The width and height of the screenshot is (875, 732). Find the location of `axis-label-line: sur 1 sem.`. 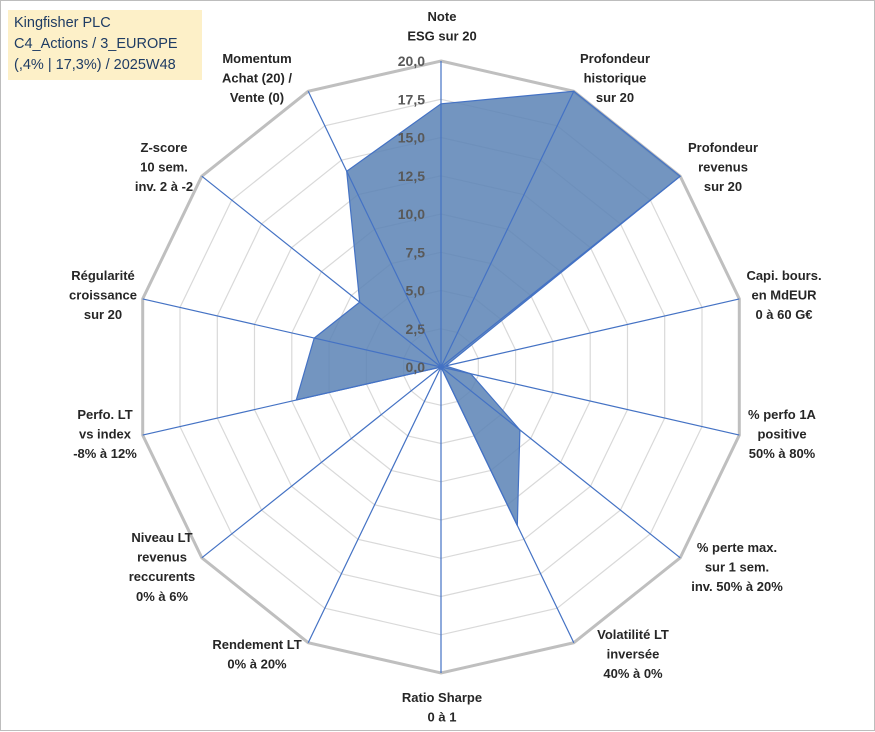

axis-label-line: sur 1 sem. is located at coordinates (737, 567).